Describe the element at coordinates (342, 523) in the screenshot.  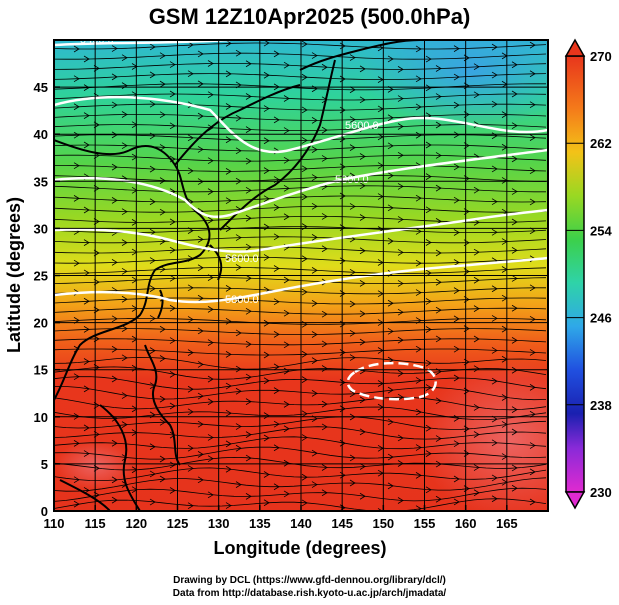
I see `x-tick-label: 145` at that location.